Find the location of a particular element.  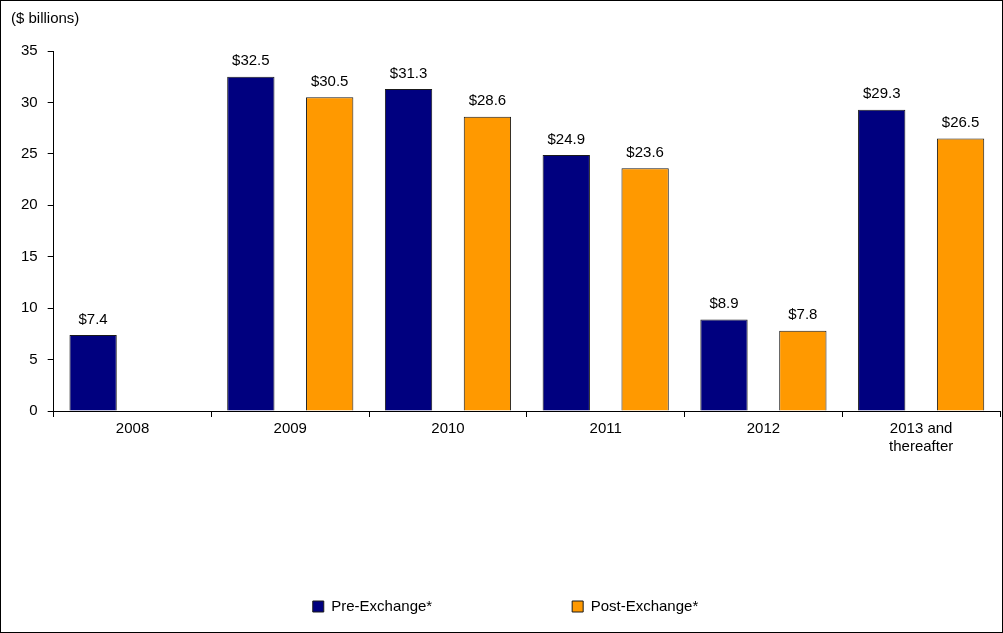

legend-label: Pre-Exchange* is located at coordinates (382, 605).